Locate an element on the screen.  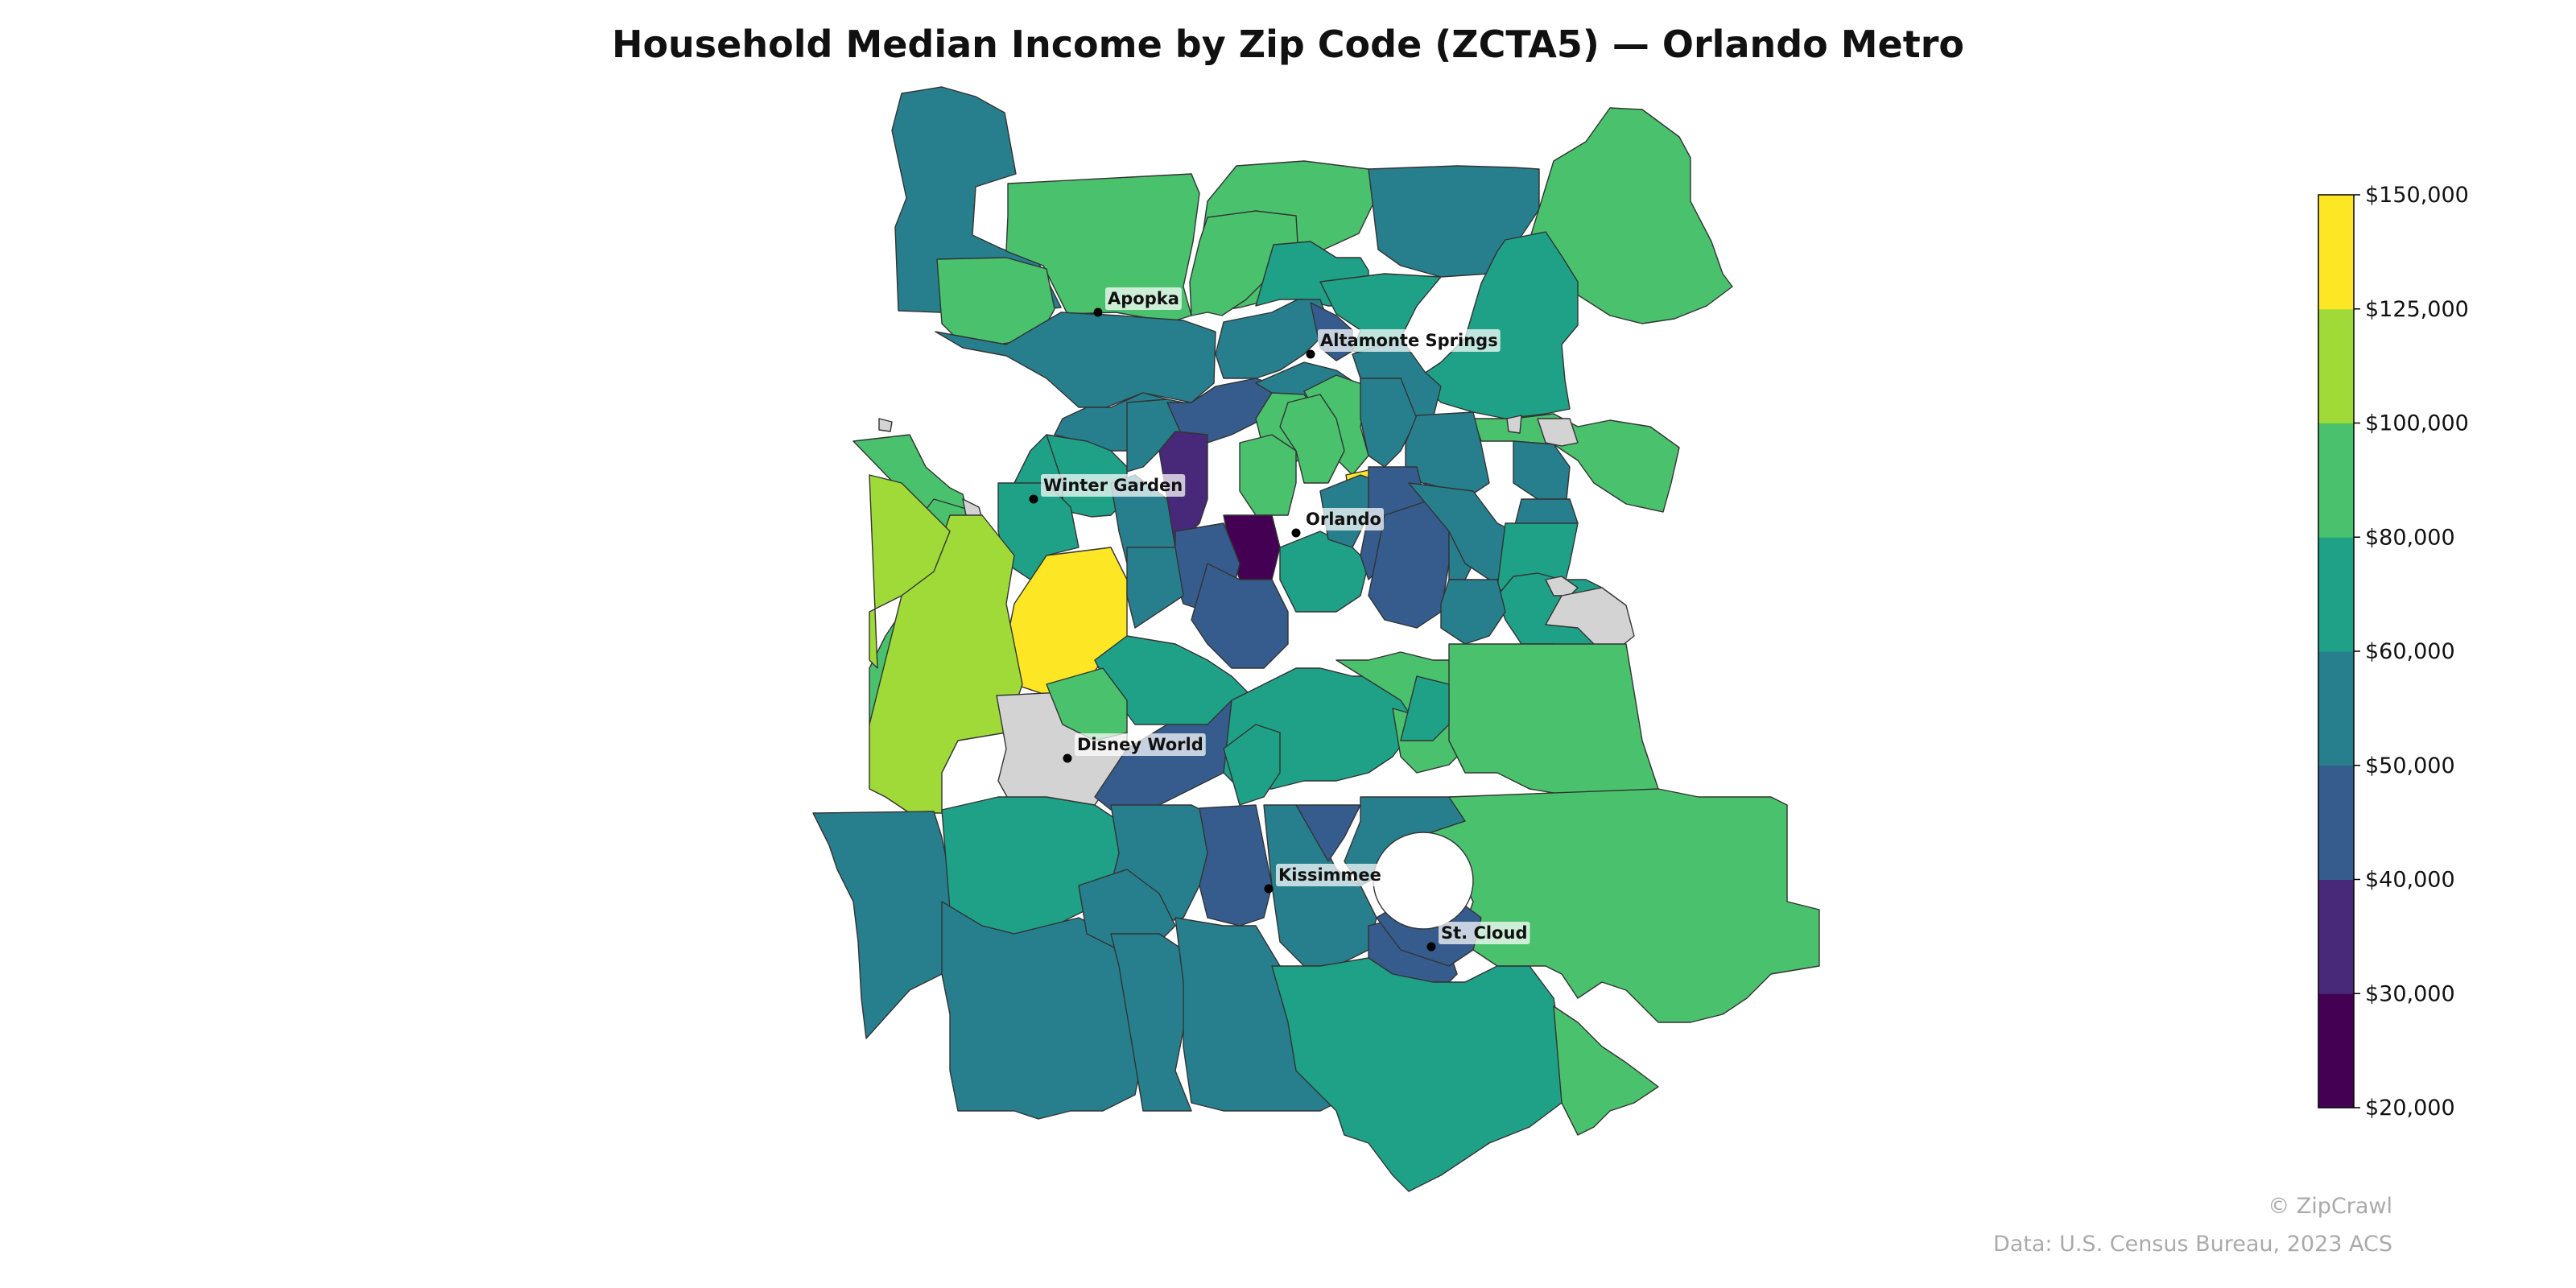
data-source-text: Data: U.S. Census Bureau, 2023 ACS is located at coordinates (2192, 1244).